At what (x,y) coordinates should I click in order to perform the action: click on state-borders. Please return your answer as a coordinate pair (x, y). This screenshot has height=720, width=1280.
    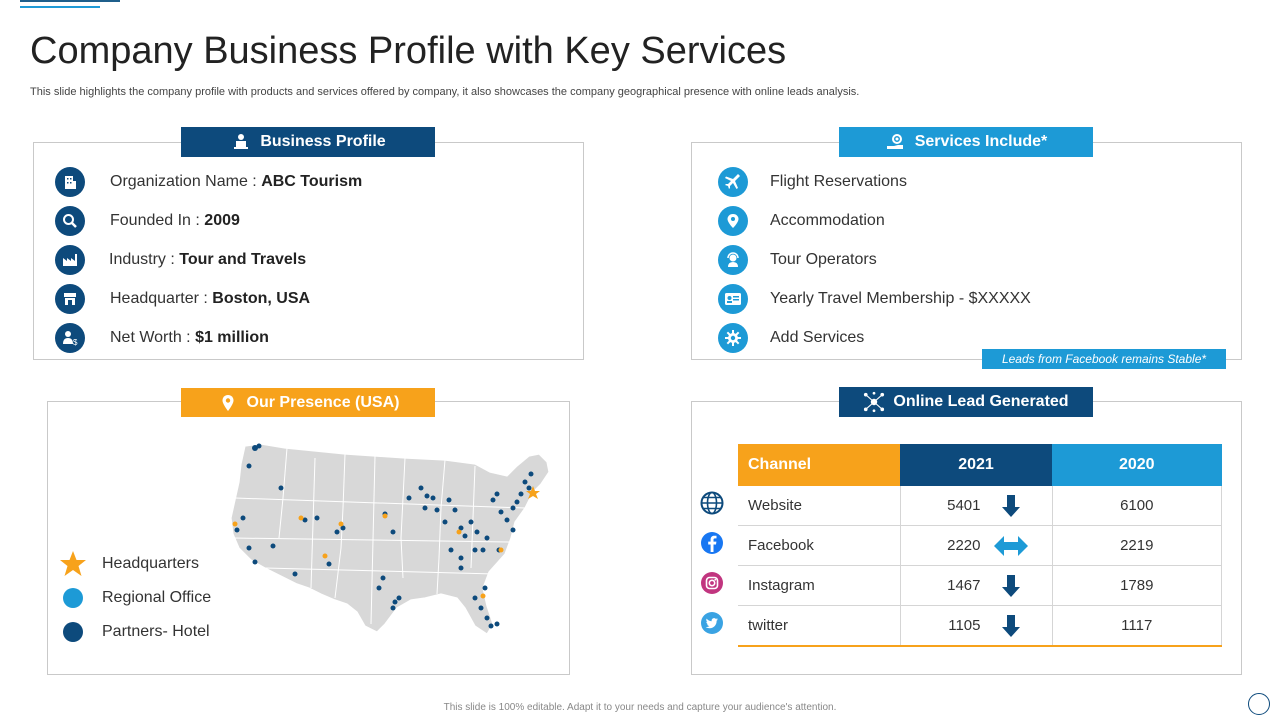
    Looking at the image, I should click on (379, 536).